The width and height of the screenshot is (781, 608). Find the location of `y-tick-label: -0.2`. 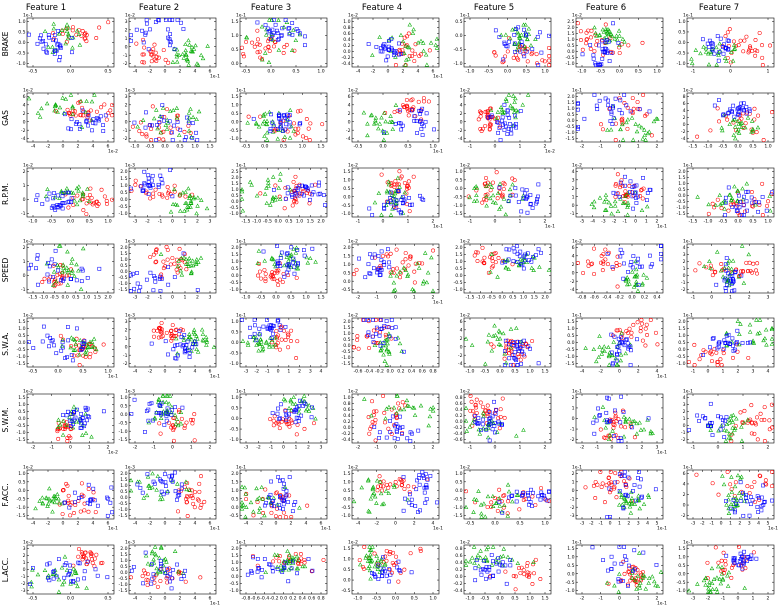

y-tick-label: -0.2 is located at coordinates (458, 428).